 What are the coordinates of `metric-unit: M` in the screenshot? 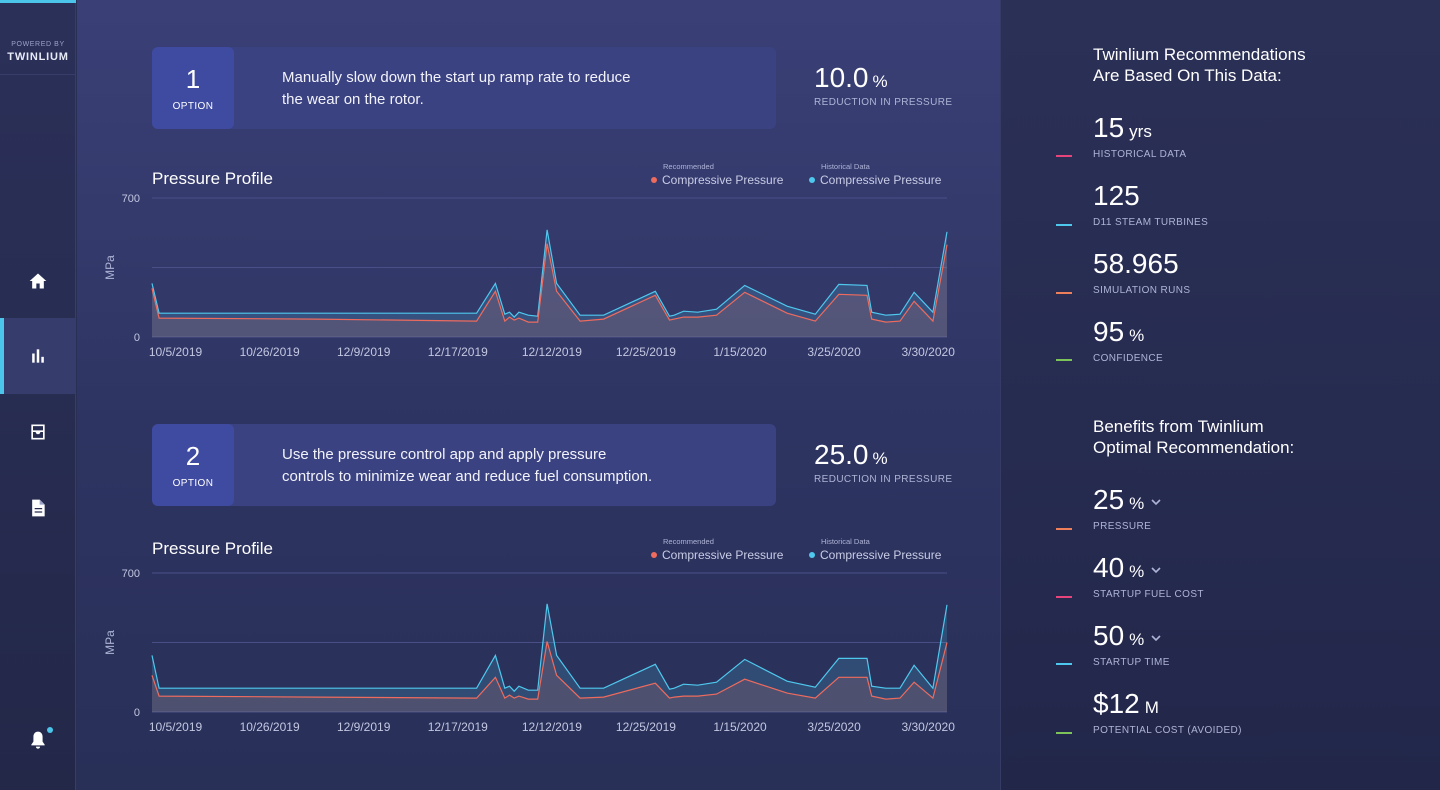 It's located at (1151, 707).